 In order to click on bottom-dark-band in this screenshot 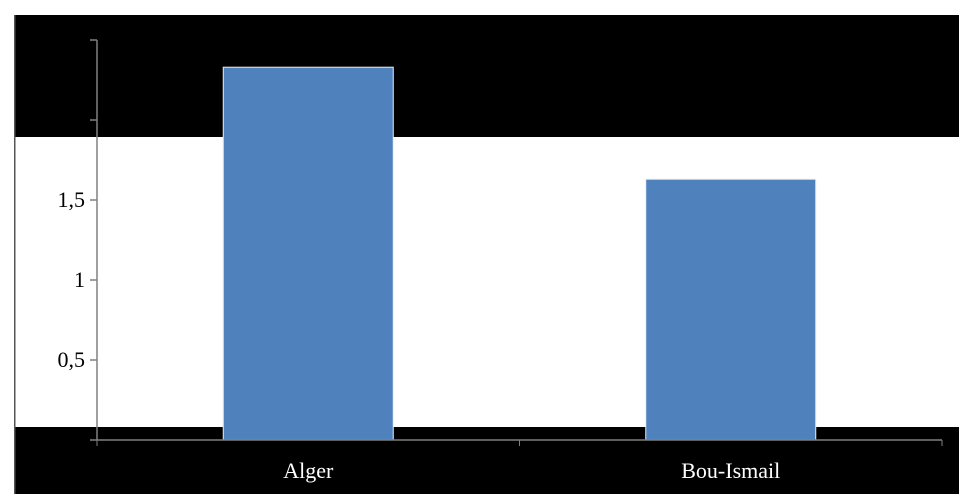, I will do `click(486, 460)`.